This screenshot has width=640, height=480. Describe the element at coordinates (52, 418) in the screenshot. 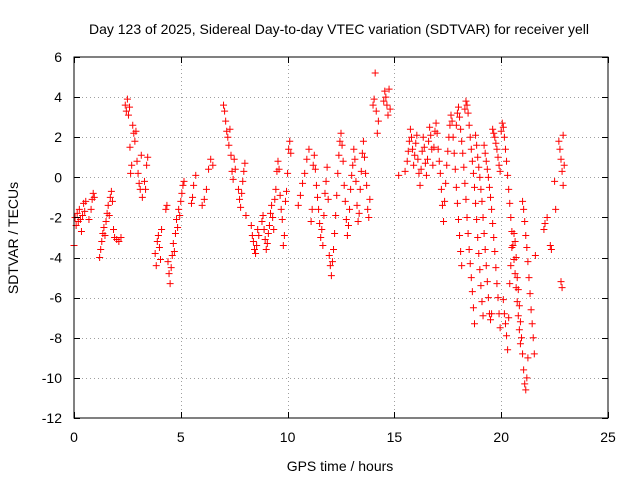

I see `y-tick-label: -12` at that location.